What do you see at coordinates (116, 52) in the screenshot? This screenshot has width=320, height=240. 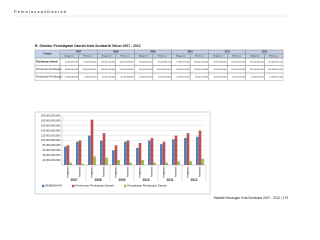 I see `table-year: 2008` at bounding box center [116, 52].